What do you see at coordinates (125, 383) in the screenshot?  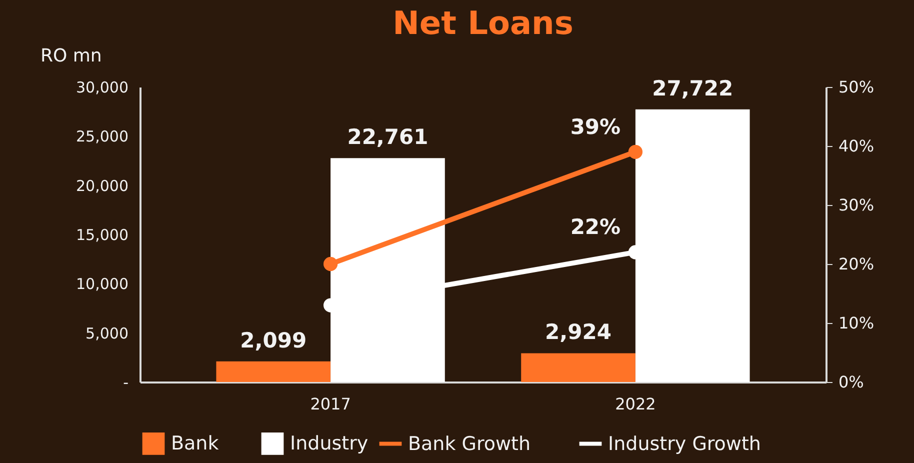 I see `y-tick-label: -` at bounding box center [125, 383].